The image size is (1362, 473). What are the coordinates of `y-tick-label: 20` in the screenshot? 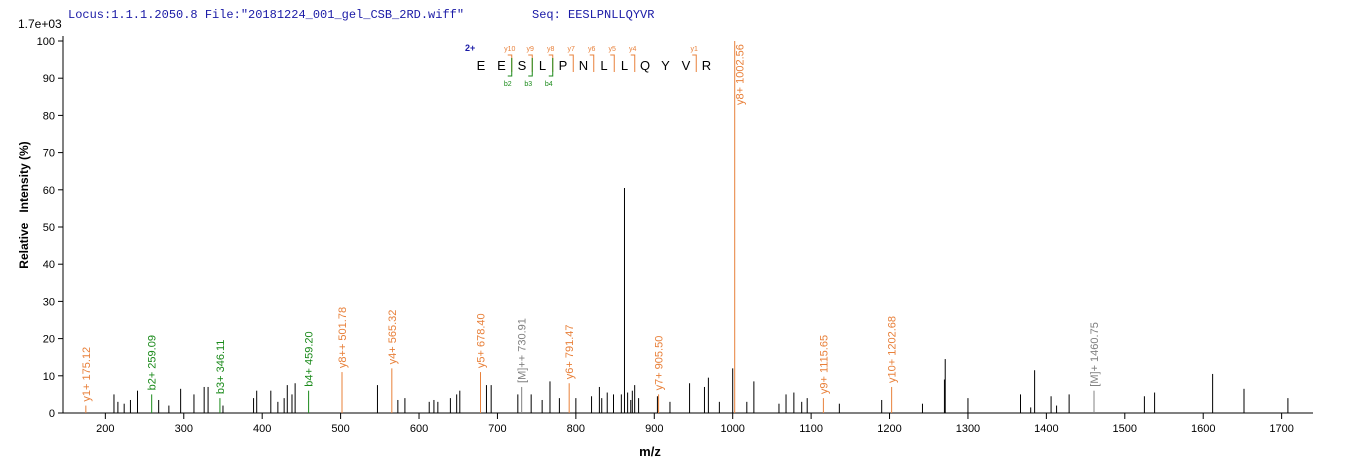 It's located at (49, 340).